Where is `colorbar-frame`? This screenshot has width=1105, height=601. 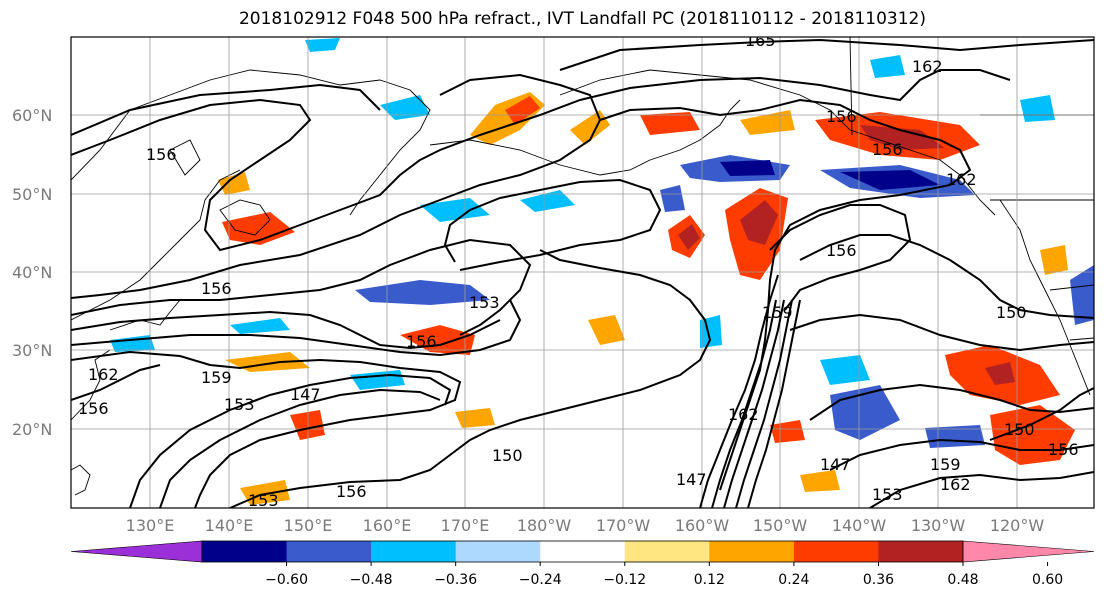
colorbar-frame is located at coordinates (582, 551).